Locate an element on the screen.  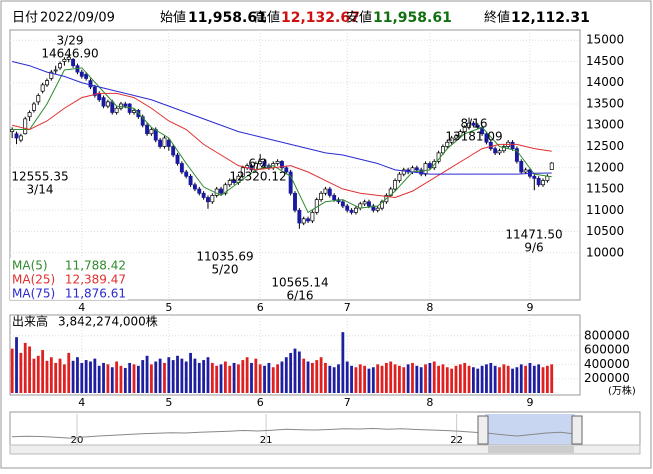
nav-label: 22 is located at coordinates (456, 440).